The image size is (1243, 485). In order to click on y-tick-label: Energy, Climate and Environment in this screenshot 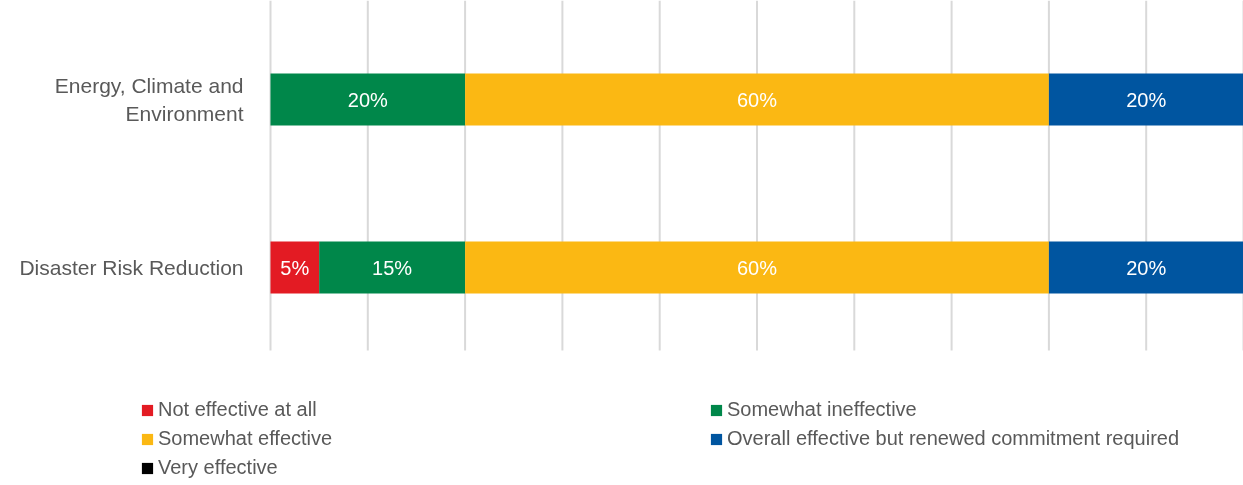, I will do `click(149, 99)`.